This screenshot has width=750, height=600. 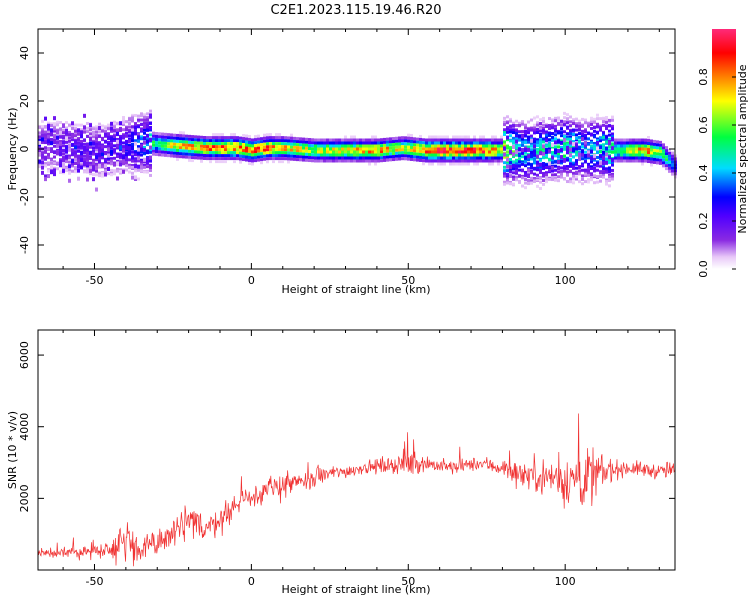 I want to click on snr-y-tick-label: 4000, so click(x=24, y=427).